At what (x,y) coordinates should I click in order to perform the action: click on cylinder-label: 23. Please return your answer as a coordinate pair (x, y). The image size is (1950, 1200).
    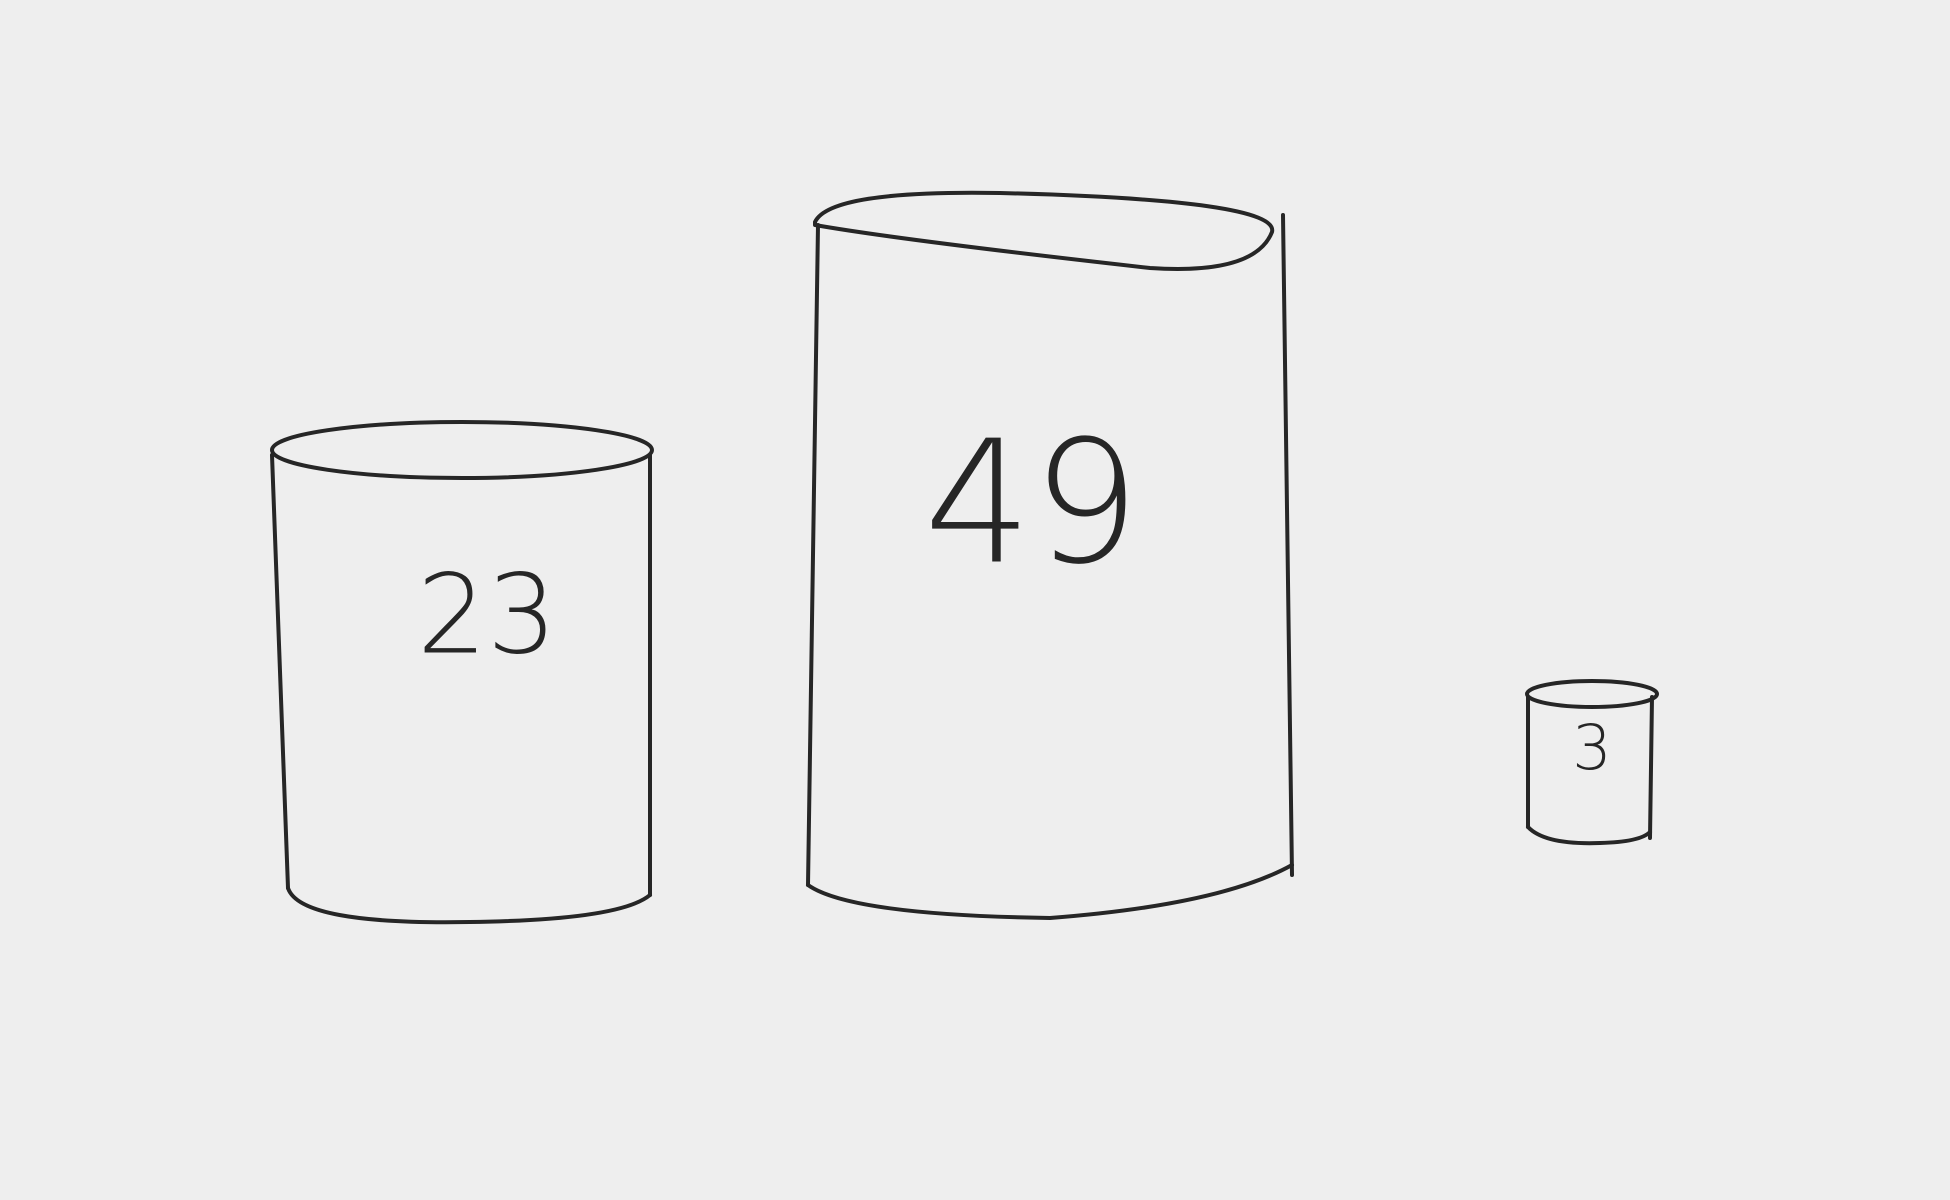
    Looking at the image, I should click on (487, 614).